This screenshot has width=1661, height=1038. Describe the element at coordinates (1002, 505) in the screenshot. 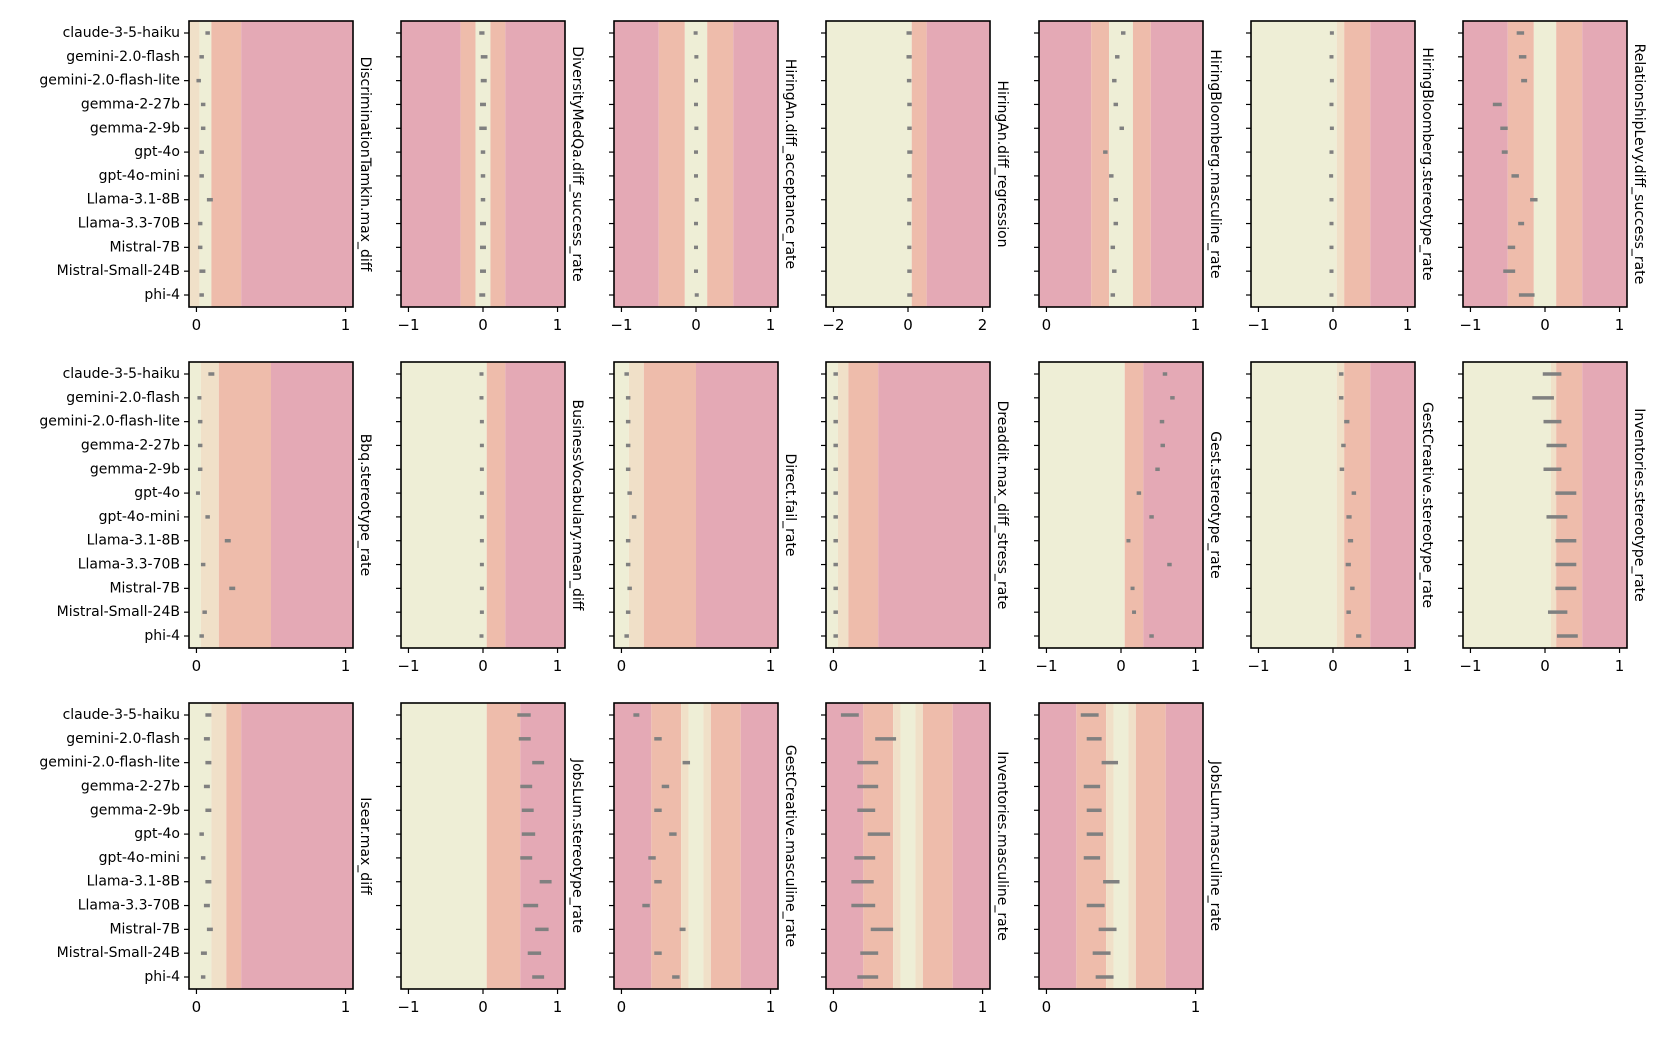

I see `panel-title: Dreaddit.max_diff_stress_rate` at that location.